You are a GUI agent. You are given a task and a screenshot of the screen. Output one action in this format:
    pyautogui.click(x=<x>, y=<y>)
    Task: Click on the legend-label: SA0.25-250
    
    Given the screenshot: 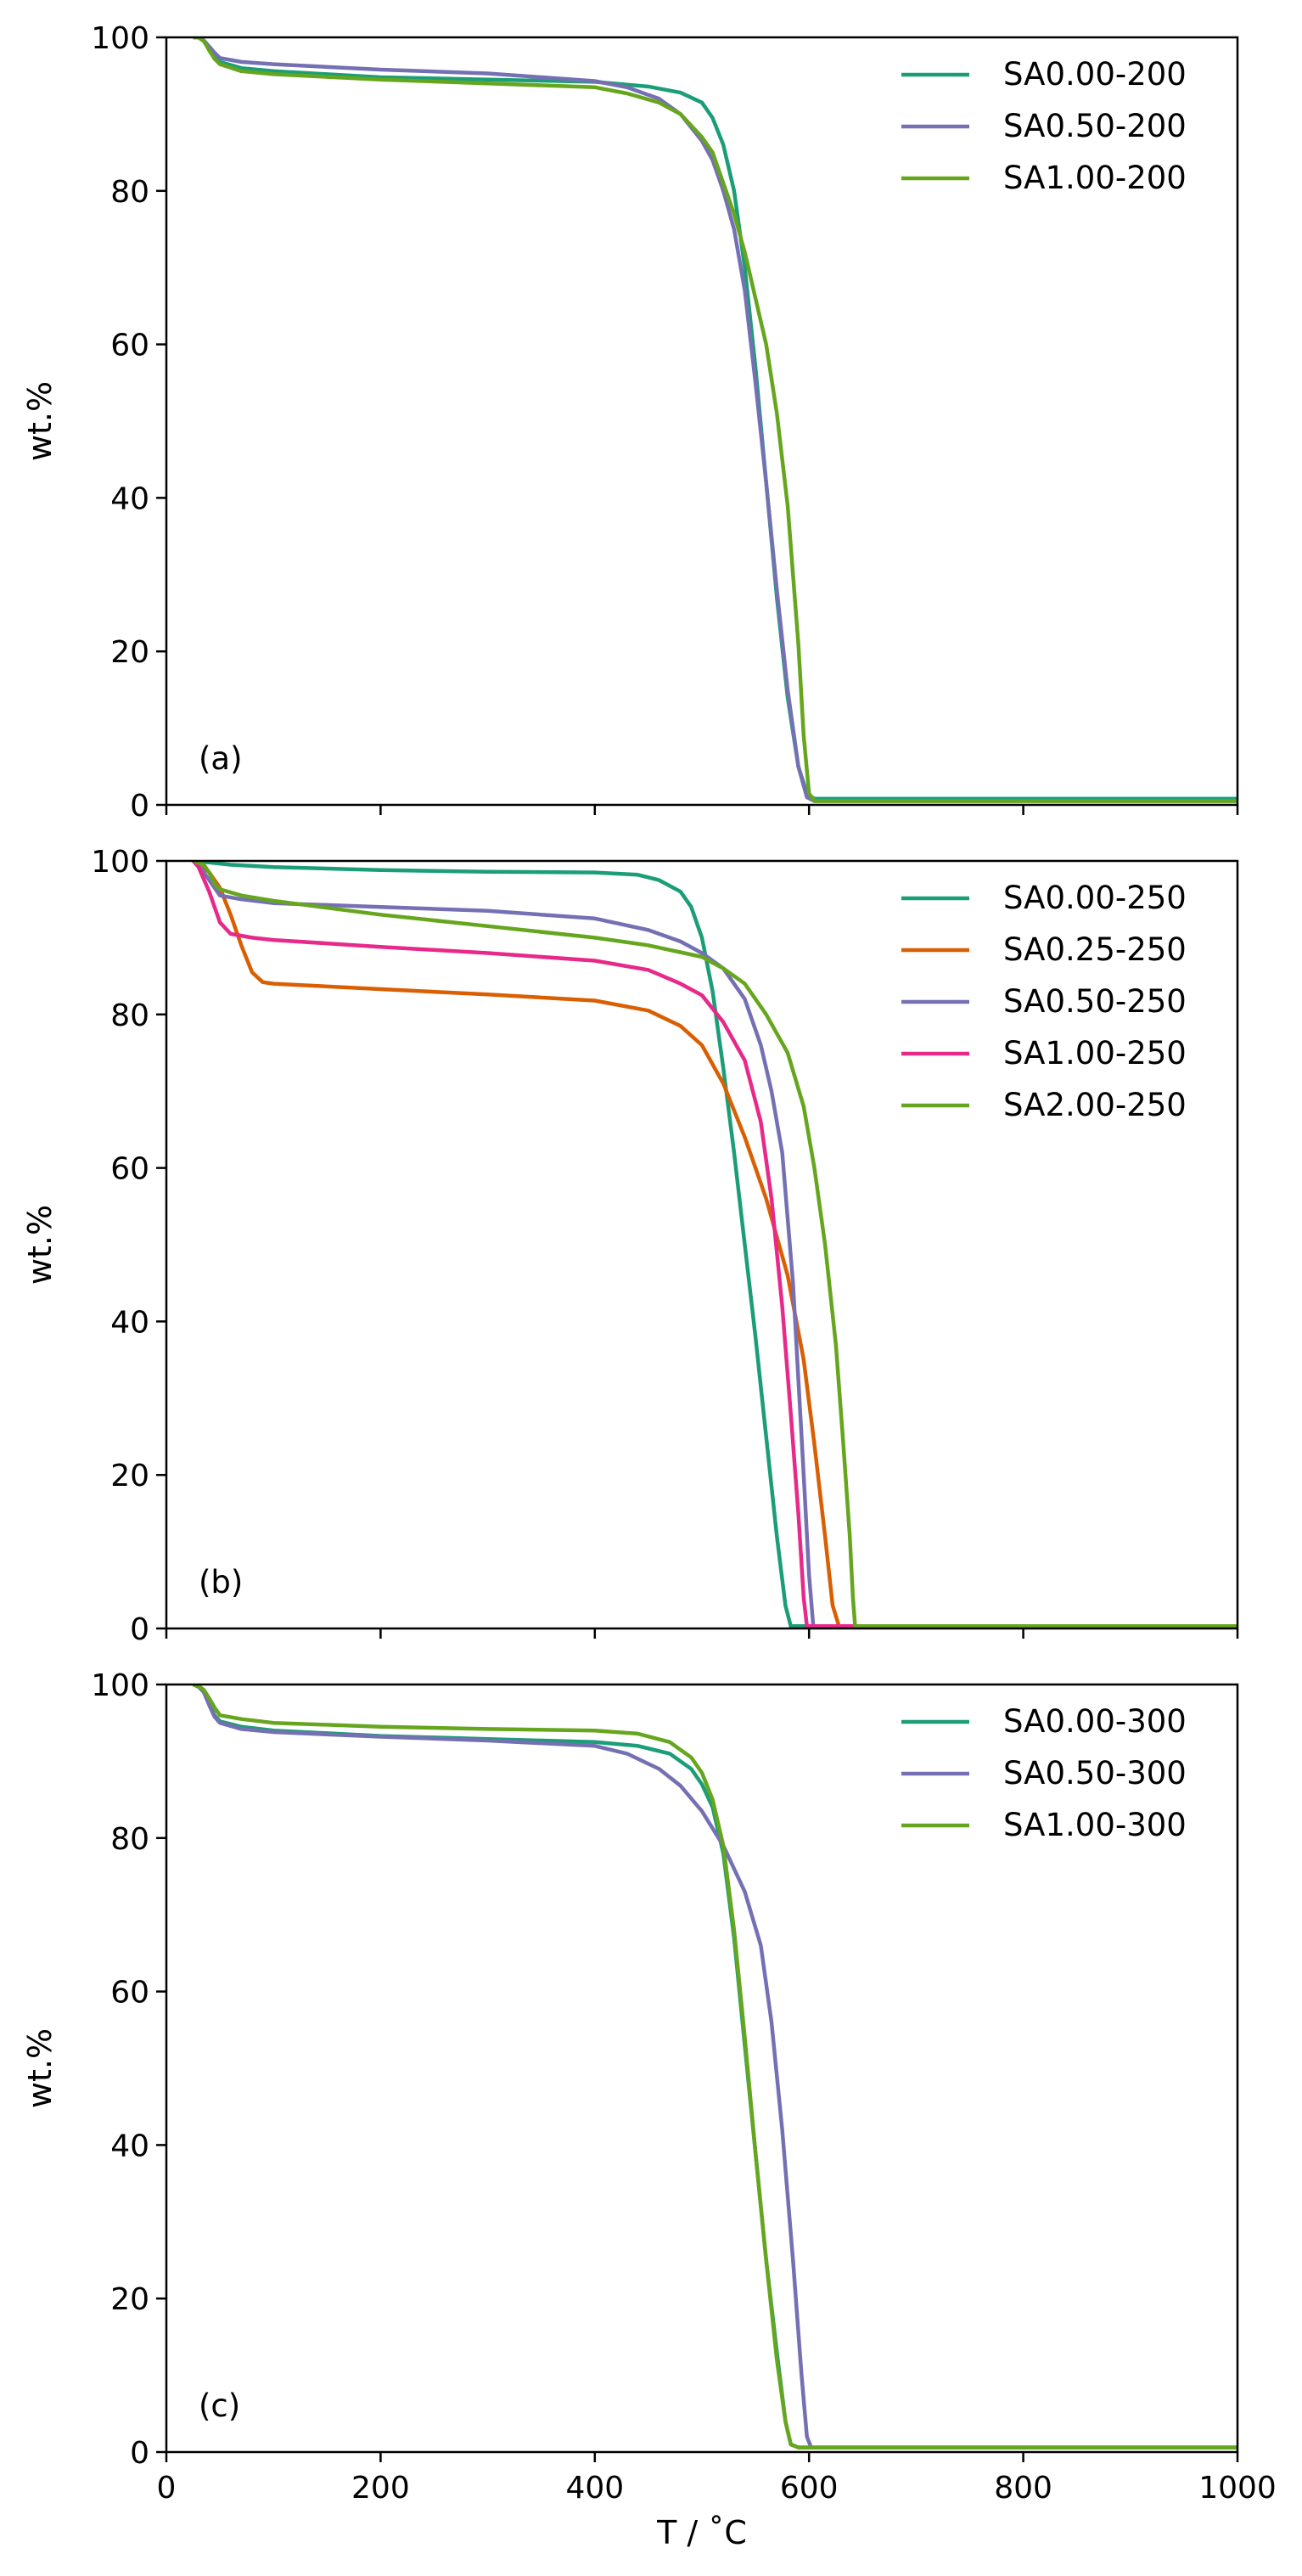 What is the action you would take?
    pyautogui.click(x=1095, y=949)
    